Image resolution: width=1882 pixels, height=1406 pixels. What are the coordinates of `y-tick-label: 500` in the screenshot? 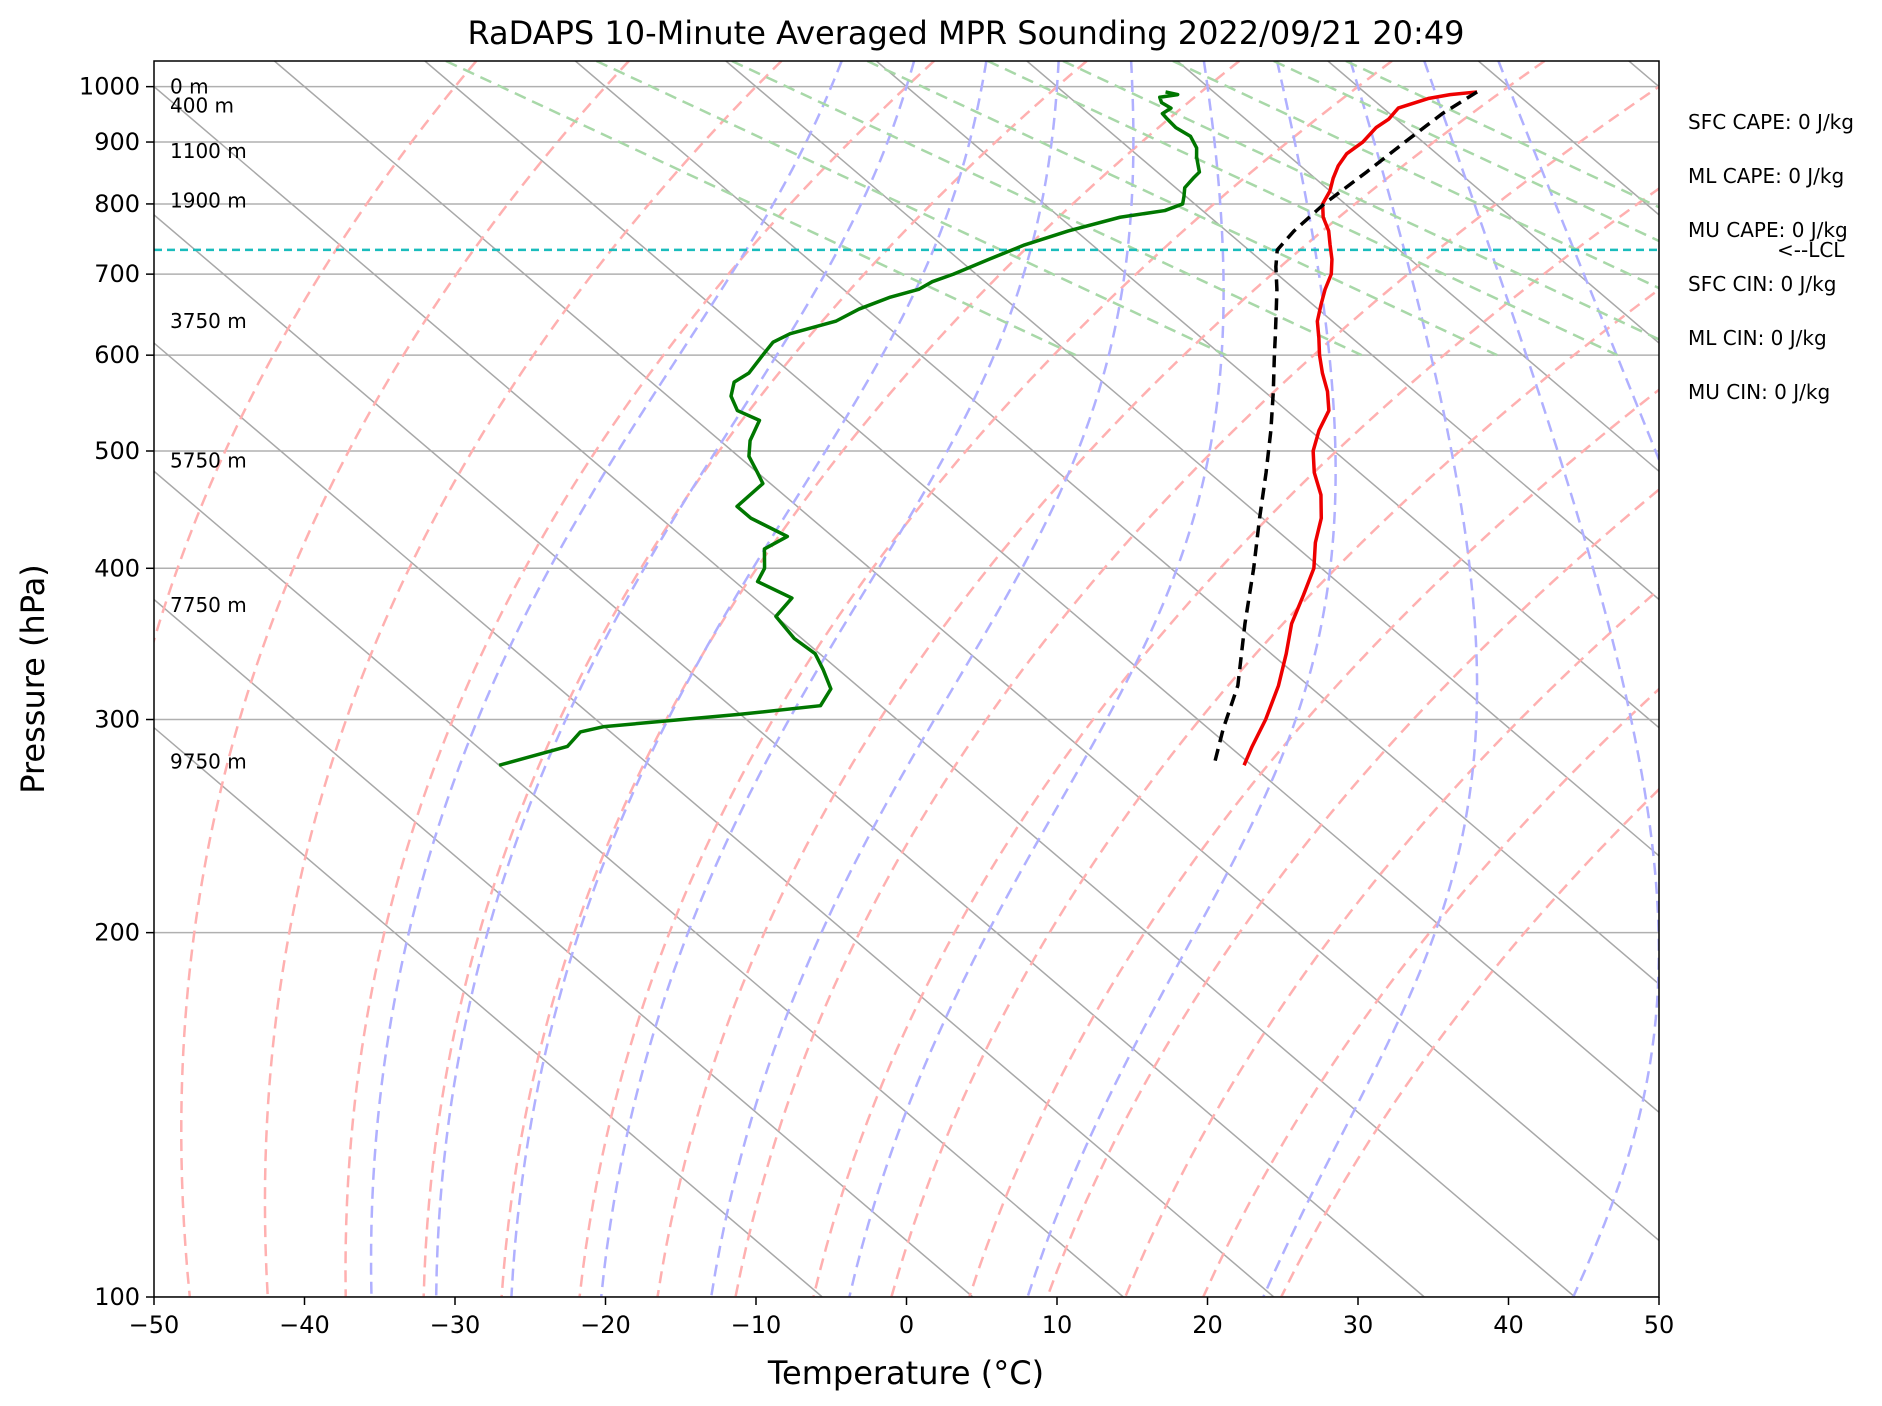 It's located at (117, 451).